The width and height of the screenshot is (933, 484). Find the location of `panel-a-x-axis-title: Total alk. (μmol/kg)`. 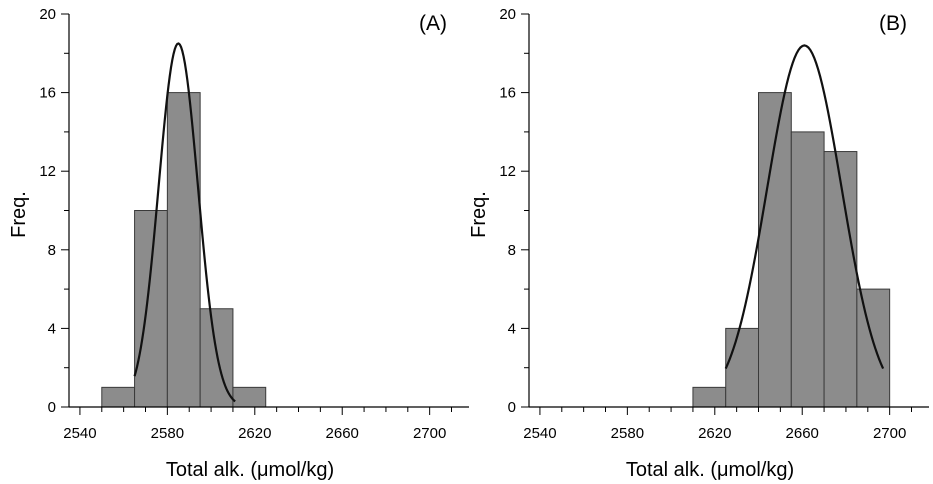

panel-a-x-axis-title: Total alk. (μmol/kg) is located at coordinates (250, 470).